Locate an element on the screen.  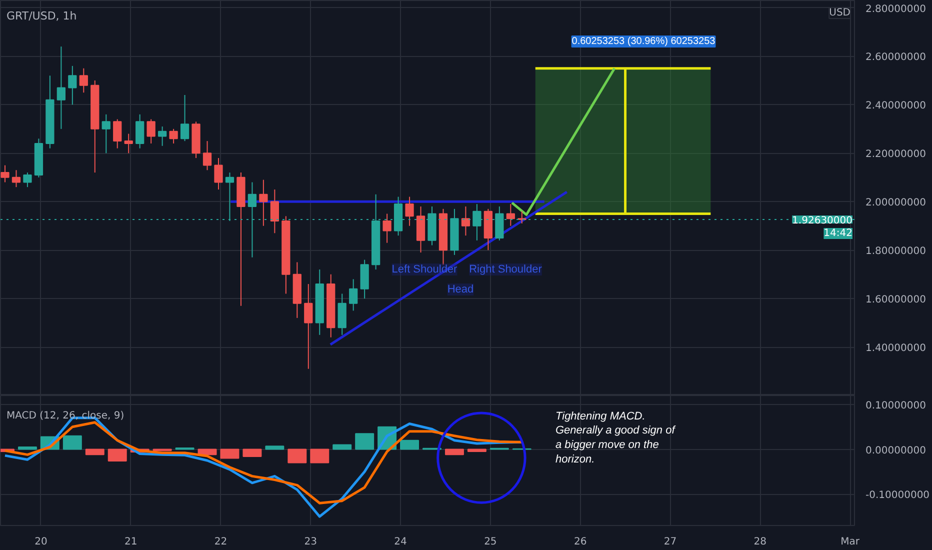
annotation: Right Shoulder is located at coordinates (505, 270).